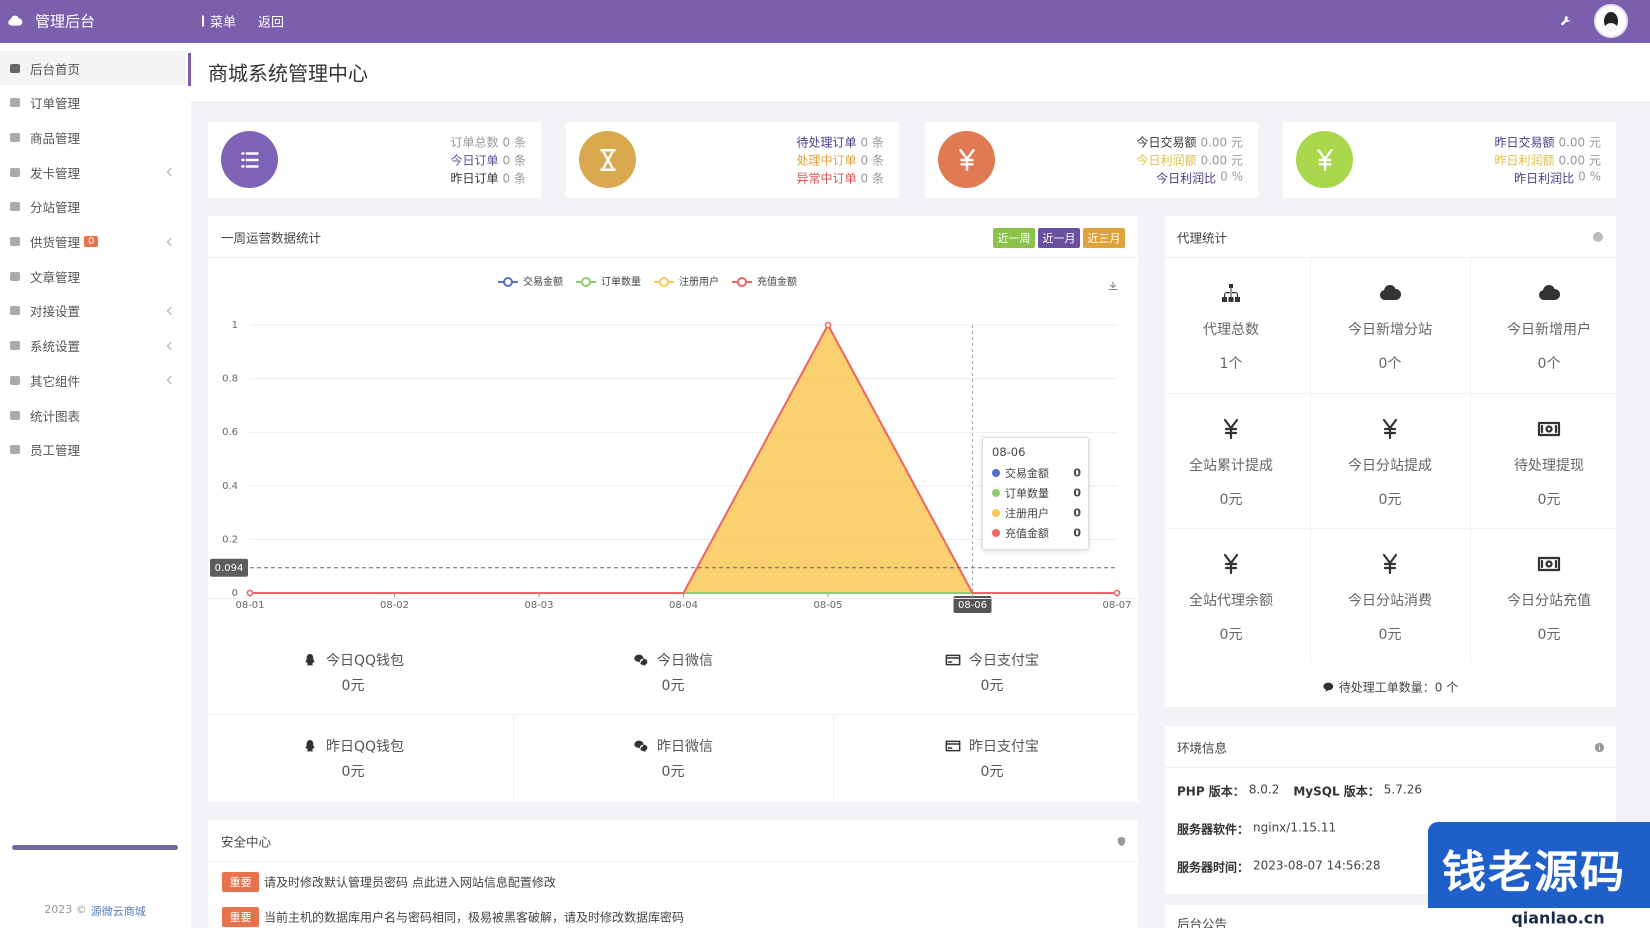 Image resolution: width=1650 pixels, height=928 pixels. What do you see at coordinates (55, 312) in the screenshot?
I see `sidebar-label: 对接设置` at bounding box center [55, 312].